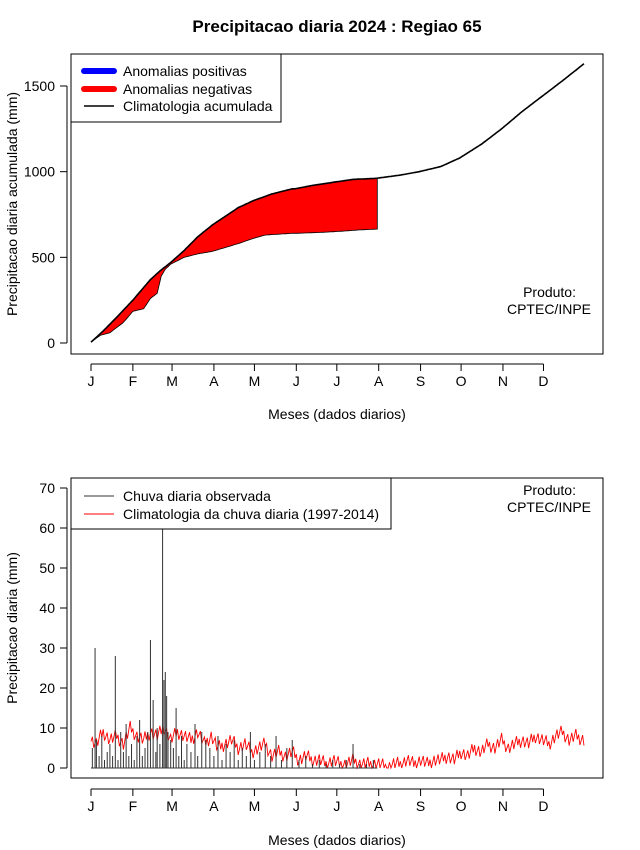  Describe the element at coordinates (185, 71) in the screenshot. I see `legend-label-positive: Anomalias positivas` at that location.